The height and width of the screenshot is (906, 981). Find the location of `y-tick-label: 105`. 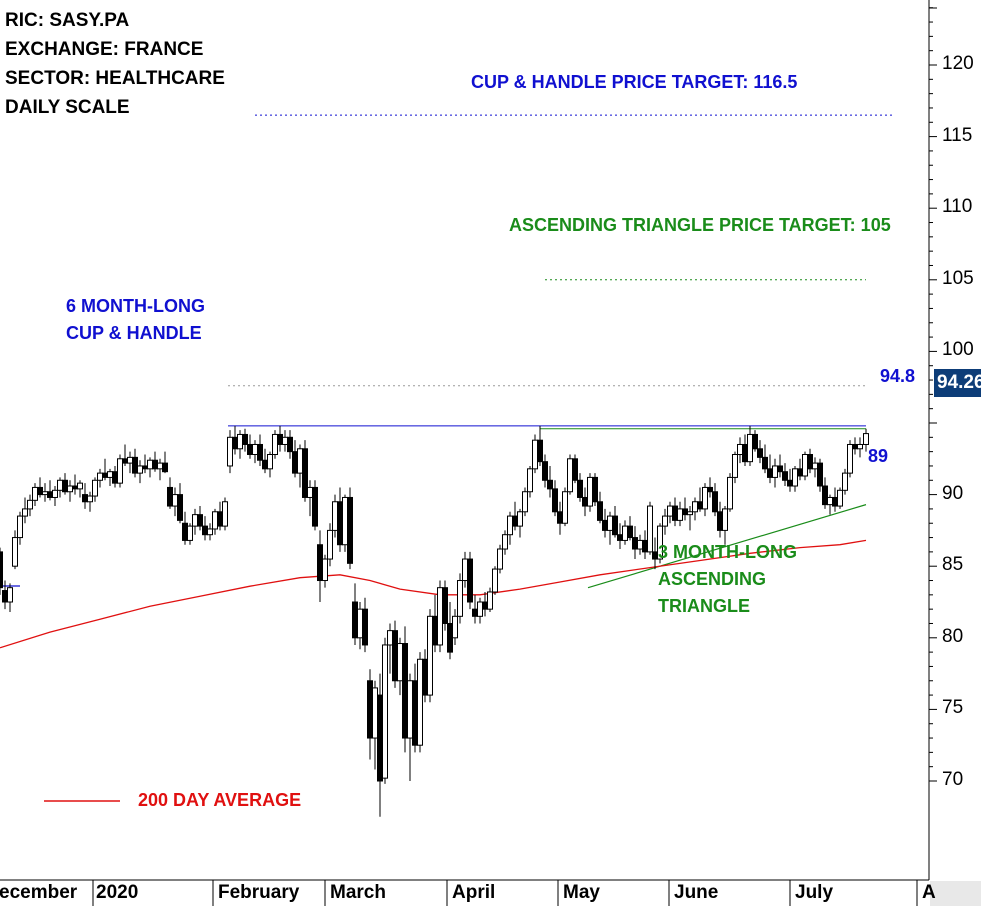

y-tick-label: 105 is located at coordinates (958, 278).